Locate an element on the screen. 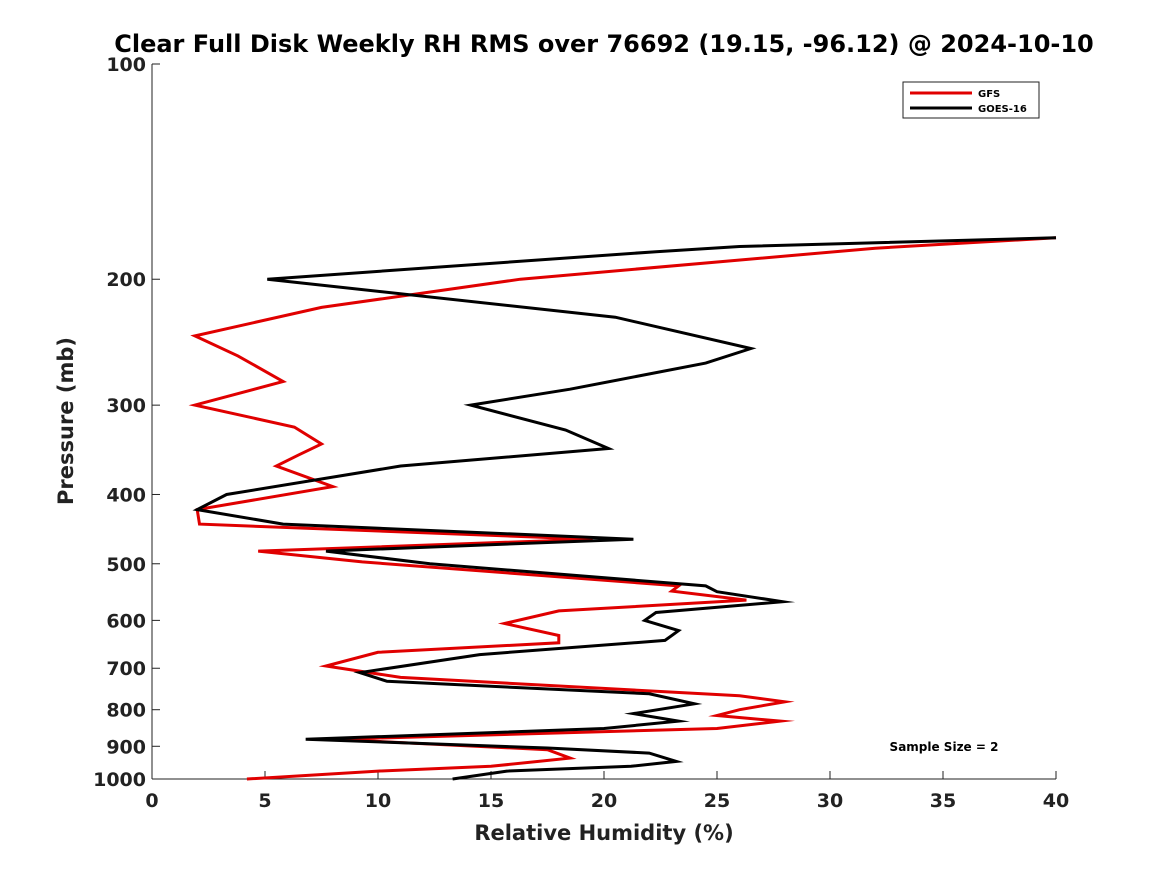 This screenshot has width=1167, height=875. y-tick-label: 400 is located at coordinates (126, 495).